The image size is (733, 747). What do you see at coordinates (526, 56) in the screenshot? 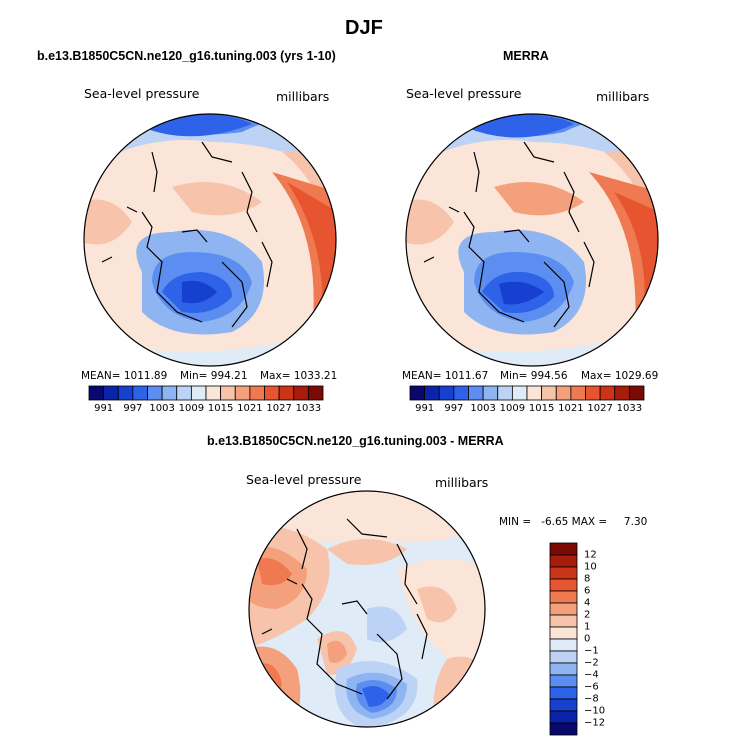
I see `panel2-title: MERRA` at bounding box center [526, 56].